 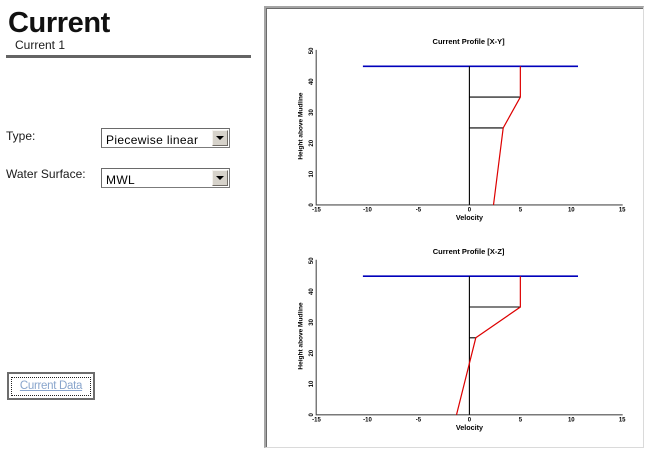 What do you see at coordinates (469, 41) in the screenshot?
I see `svg-text: Current Profile [X-Y]` at bounding box center [469, 41].